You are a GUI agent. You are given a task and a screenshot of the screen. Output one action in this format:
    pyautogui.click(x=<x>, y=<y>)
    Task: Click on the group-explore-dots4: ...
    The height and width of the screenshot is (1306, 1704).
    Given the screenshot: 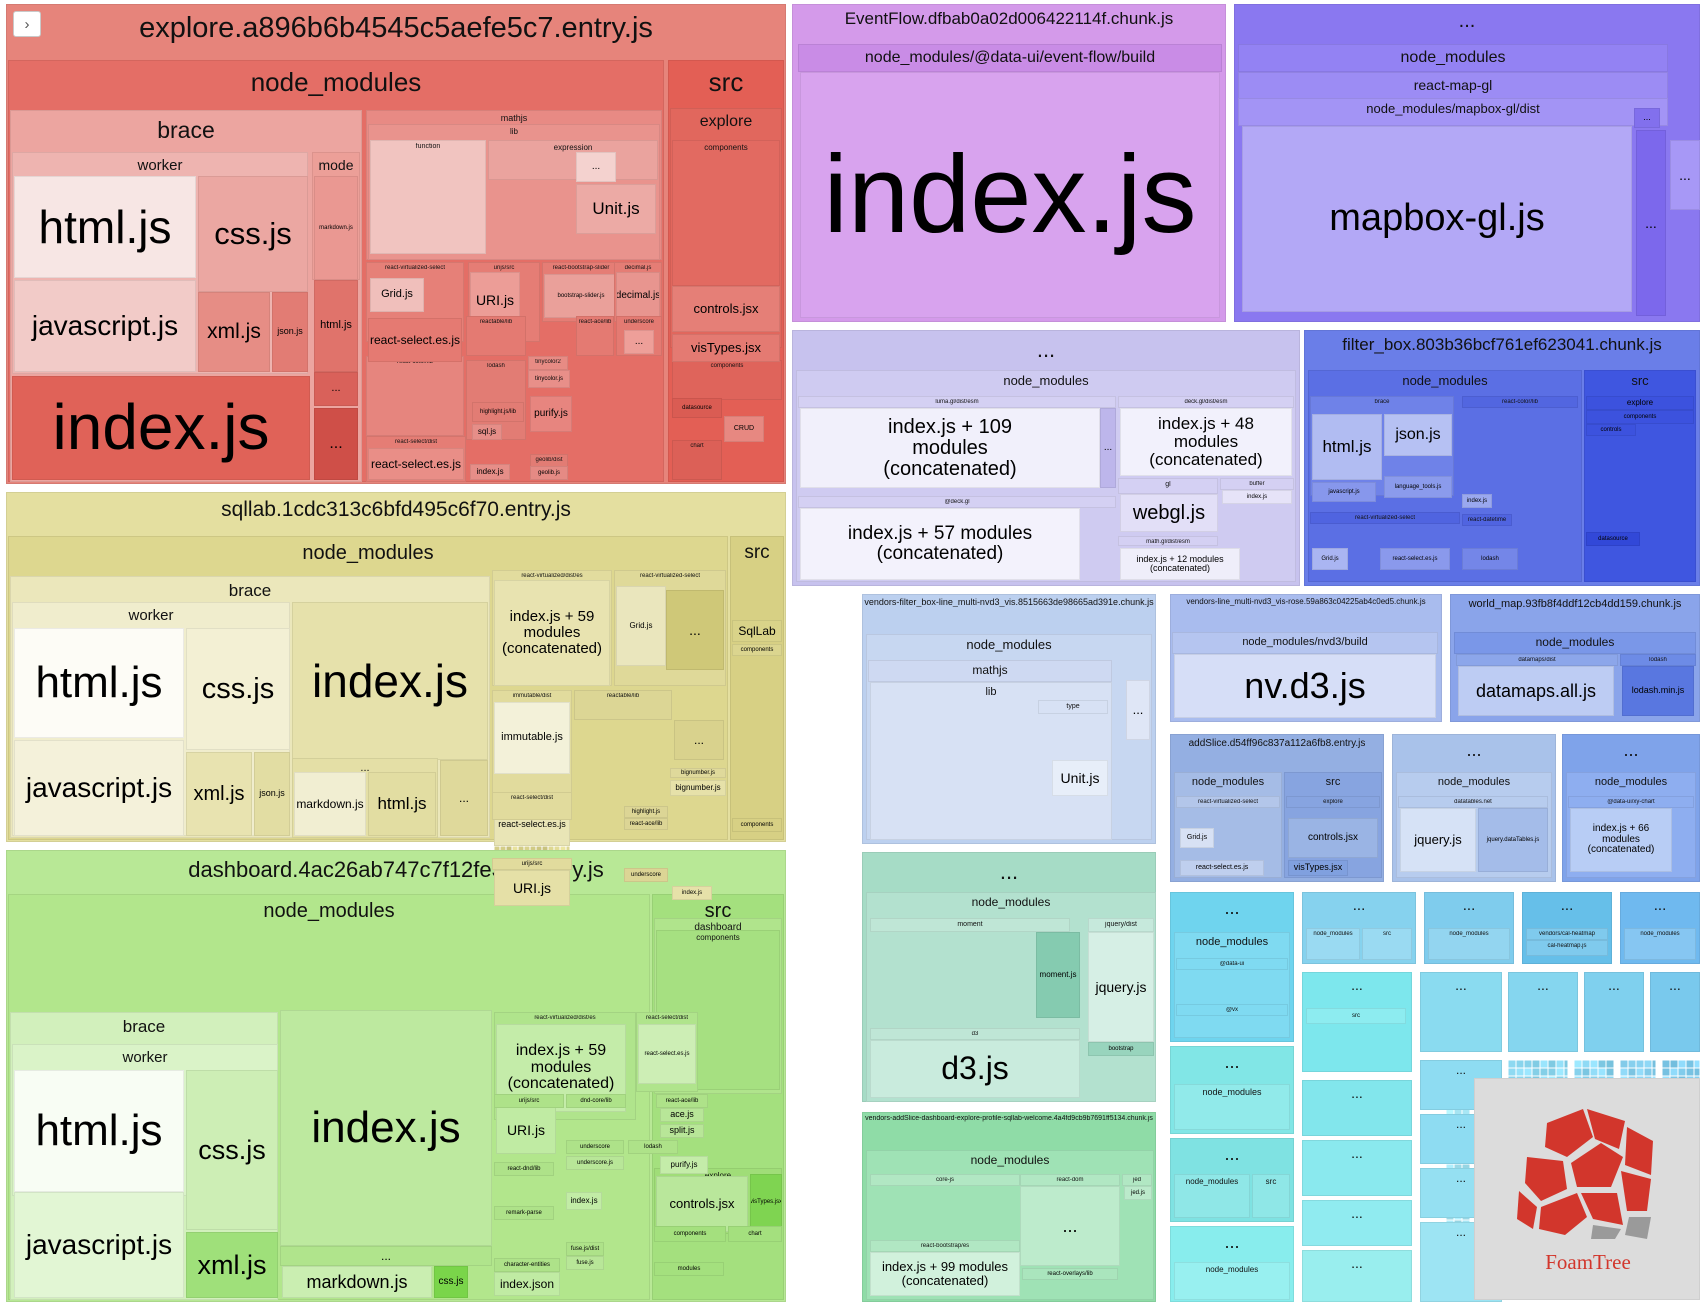 What is the action you would take?
    pyautogui.click(x=639, y=342)
    